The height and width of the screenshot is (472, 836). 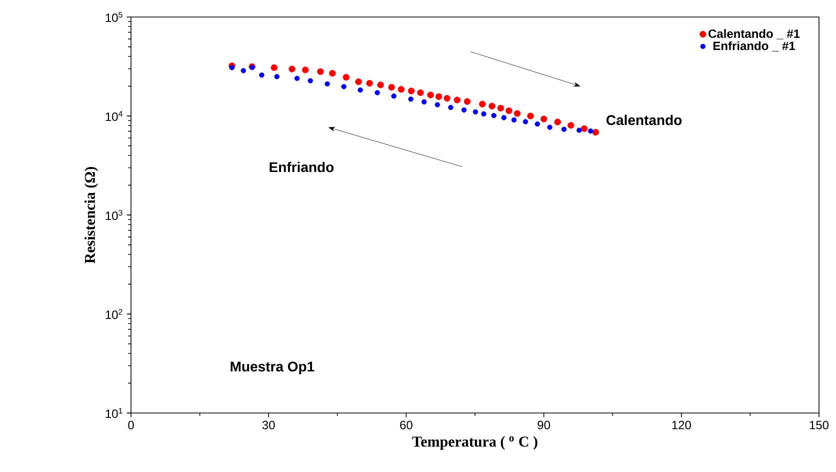 I want to click on x-tick-label: 90, so click(x=544, y=425).